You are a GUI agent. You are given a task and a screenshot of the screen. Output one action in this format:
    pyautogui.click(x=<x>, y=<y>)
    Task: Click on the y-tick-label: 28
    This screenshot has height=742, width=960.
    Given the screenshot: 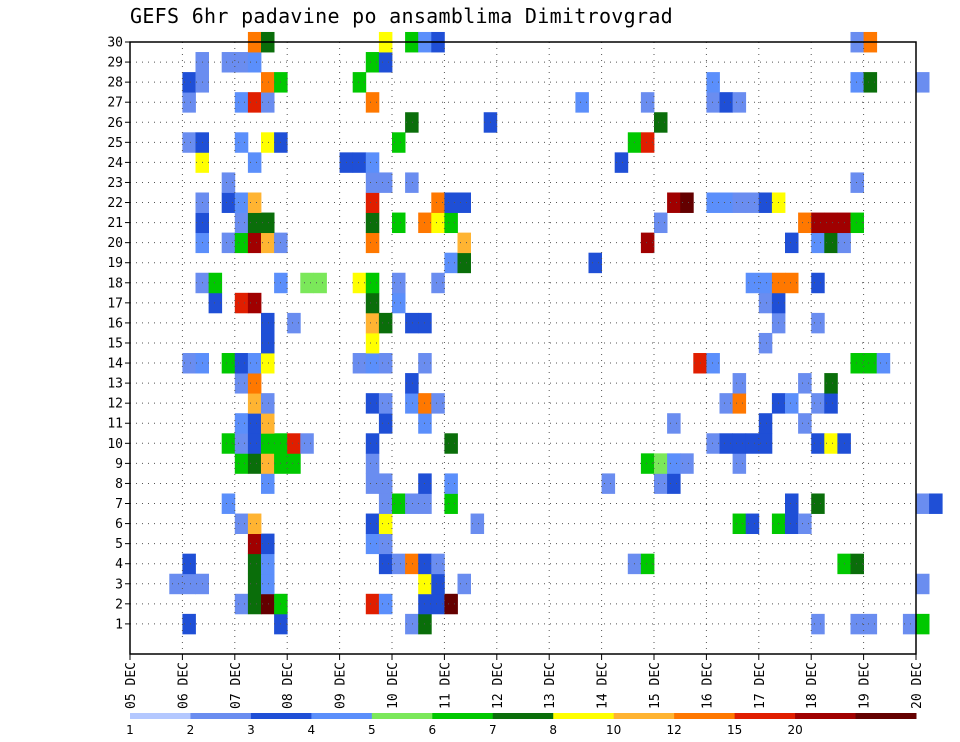 What is the action you would take?
    pyautogui.click(x=115, y=83)
    